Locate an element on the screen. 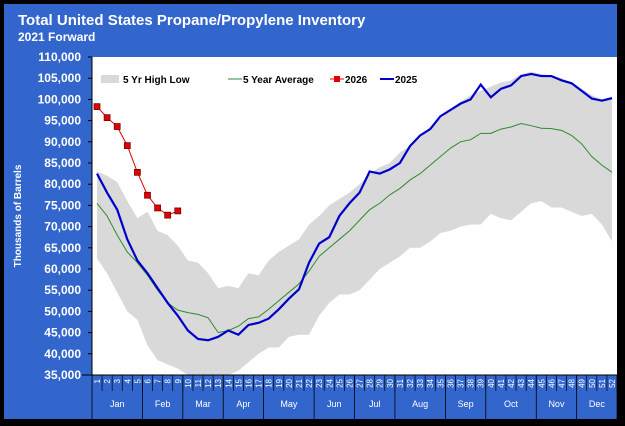 The image size is (625, 426). chart-subtitle: 2021 Forward is located at coordinates (57, 37).